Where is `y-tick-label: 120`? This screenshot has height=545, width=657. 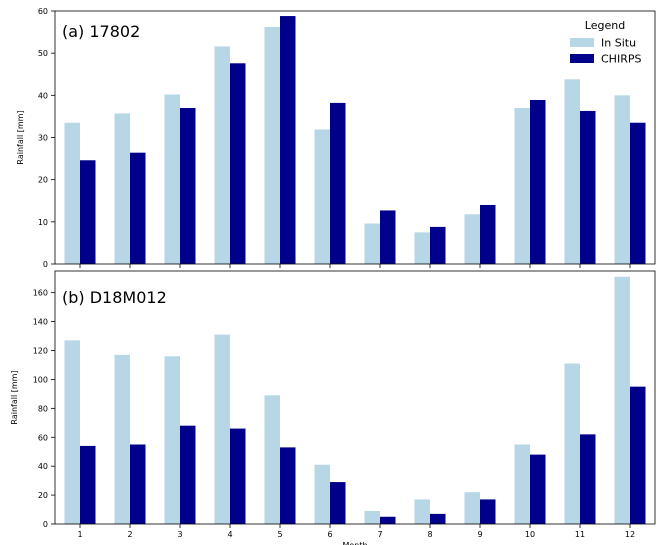
y-tick-label: 120 is located at coordinates (40, 351).